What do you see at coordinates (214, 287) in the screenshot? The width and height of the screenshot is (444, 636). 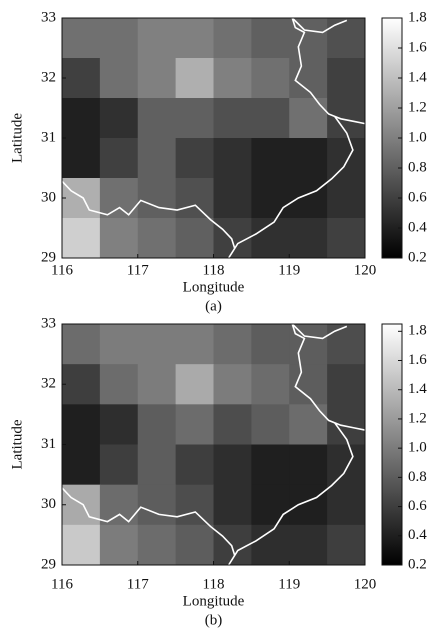 I see `x-axis-label: Longitude` at bounding box center [214, 287].